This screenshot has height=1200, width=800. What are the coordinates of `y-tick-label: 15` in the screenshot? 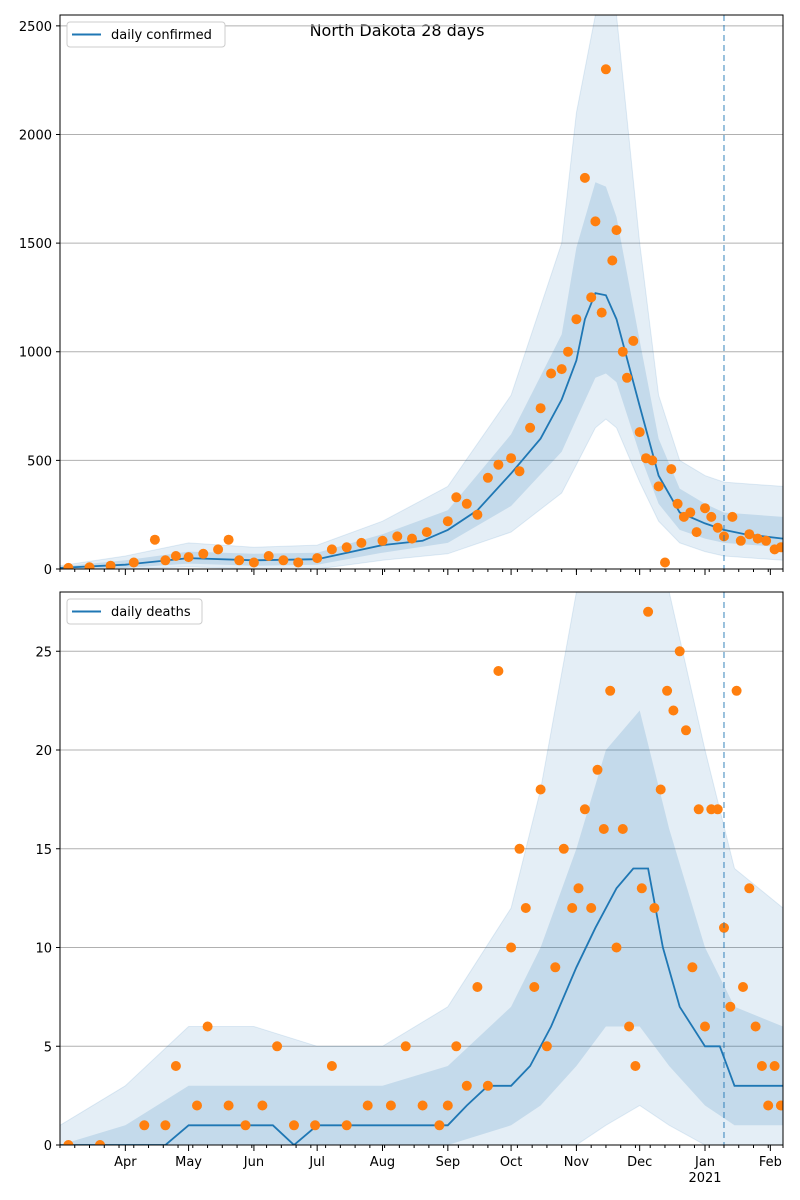 It's located at (43, 850).